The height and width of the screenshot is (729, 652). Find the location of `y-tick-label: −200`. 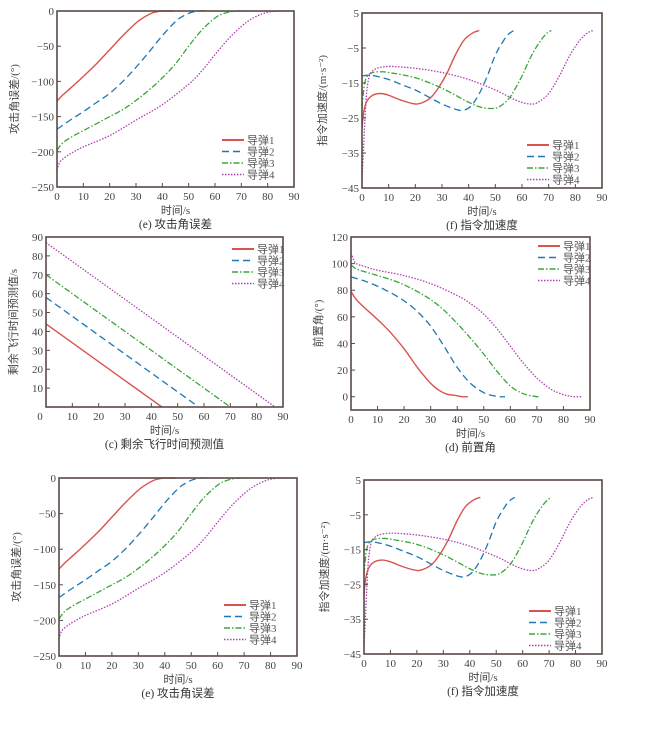

y-tick-label: −200 is located at coordinates (44, 621).